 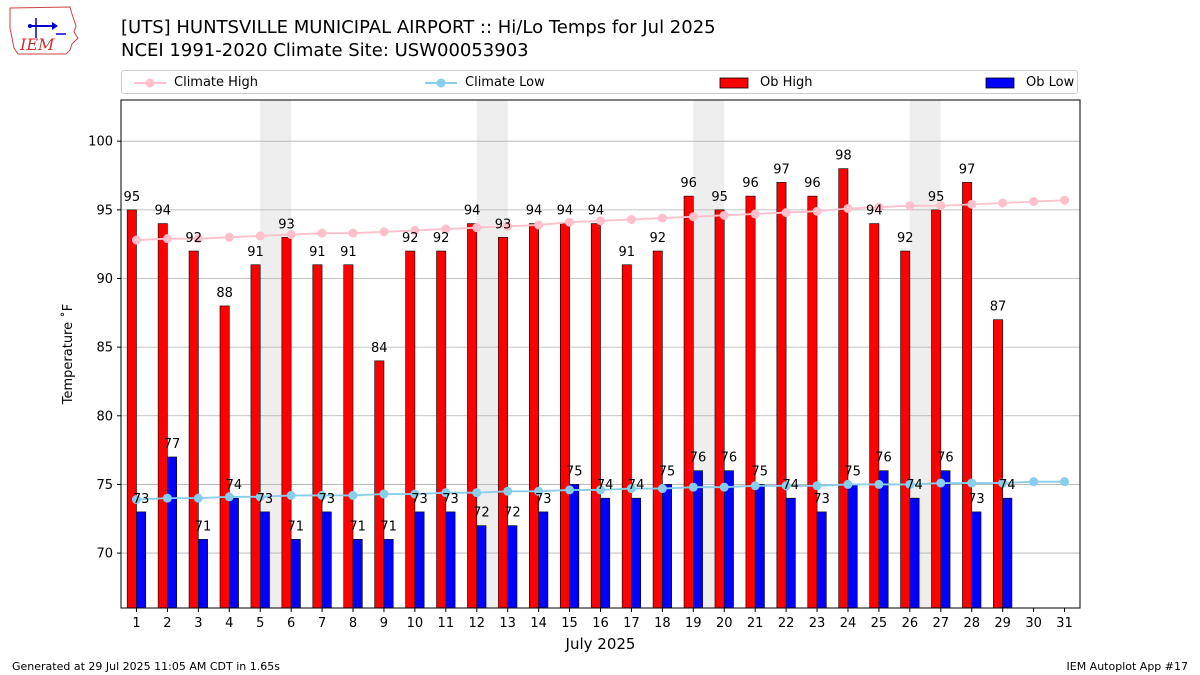 I want to click on ob-high-label: 98, so click(x=843, y=156).